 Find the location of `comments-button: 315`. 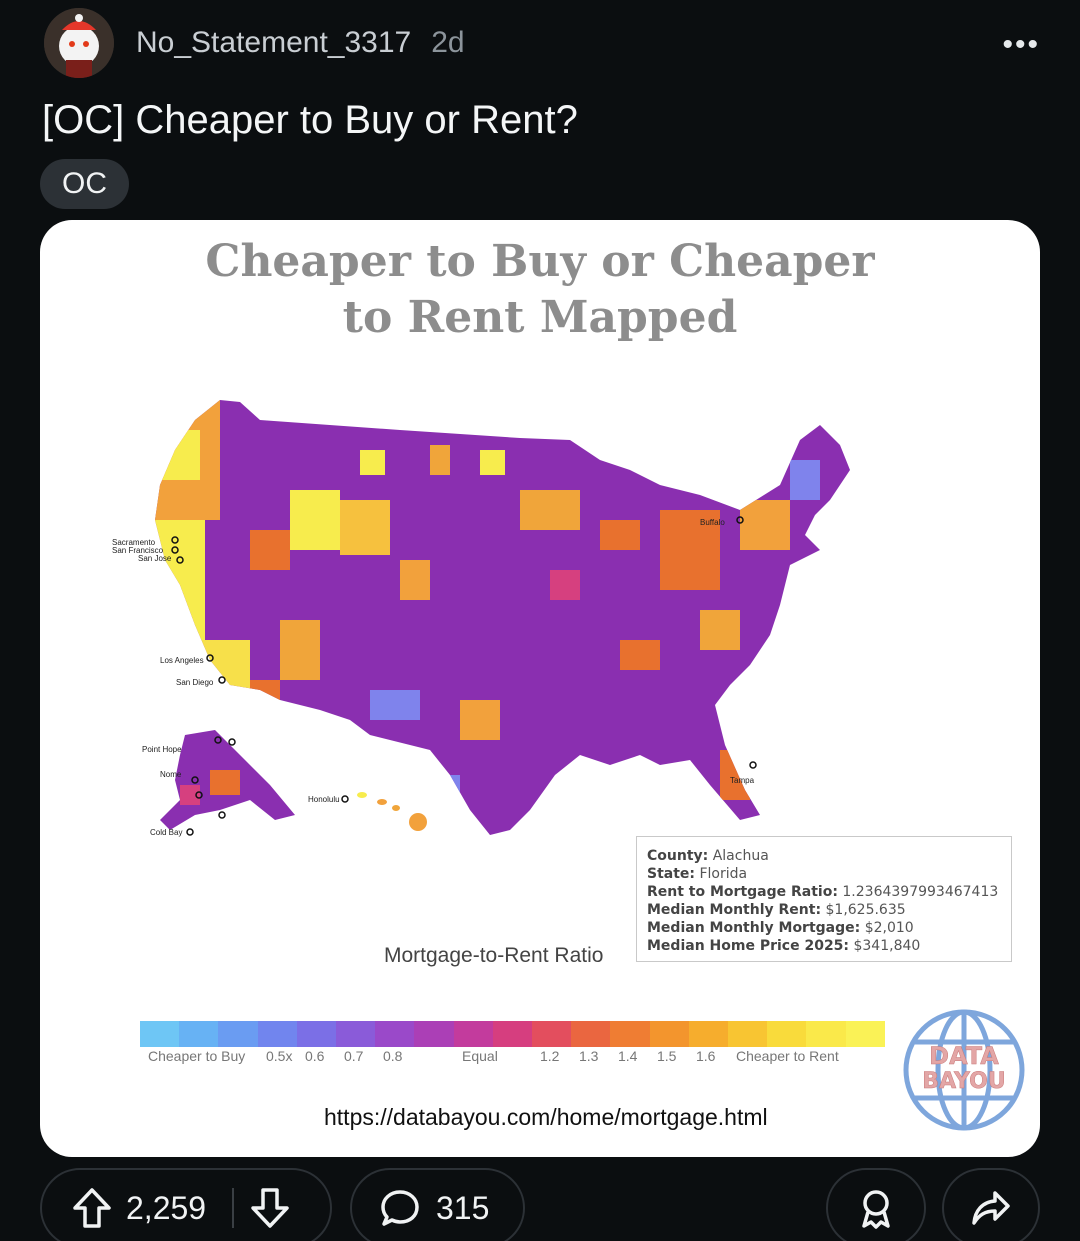

comments-button: 315 is located at coordinates (437, 1204).